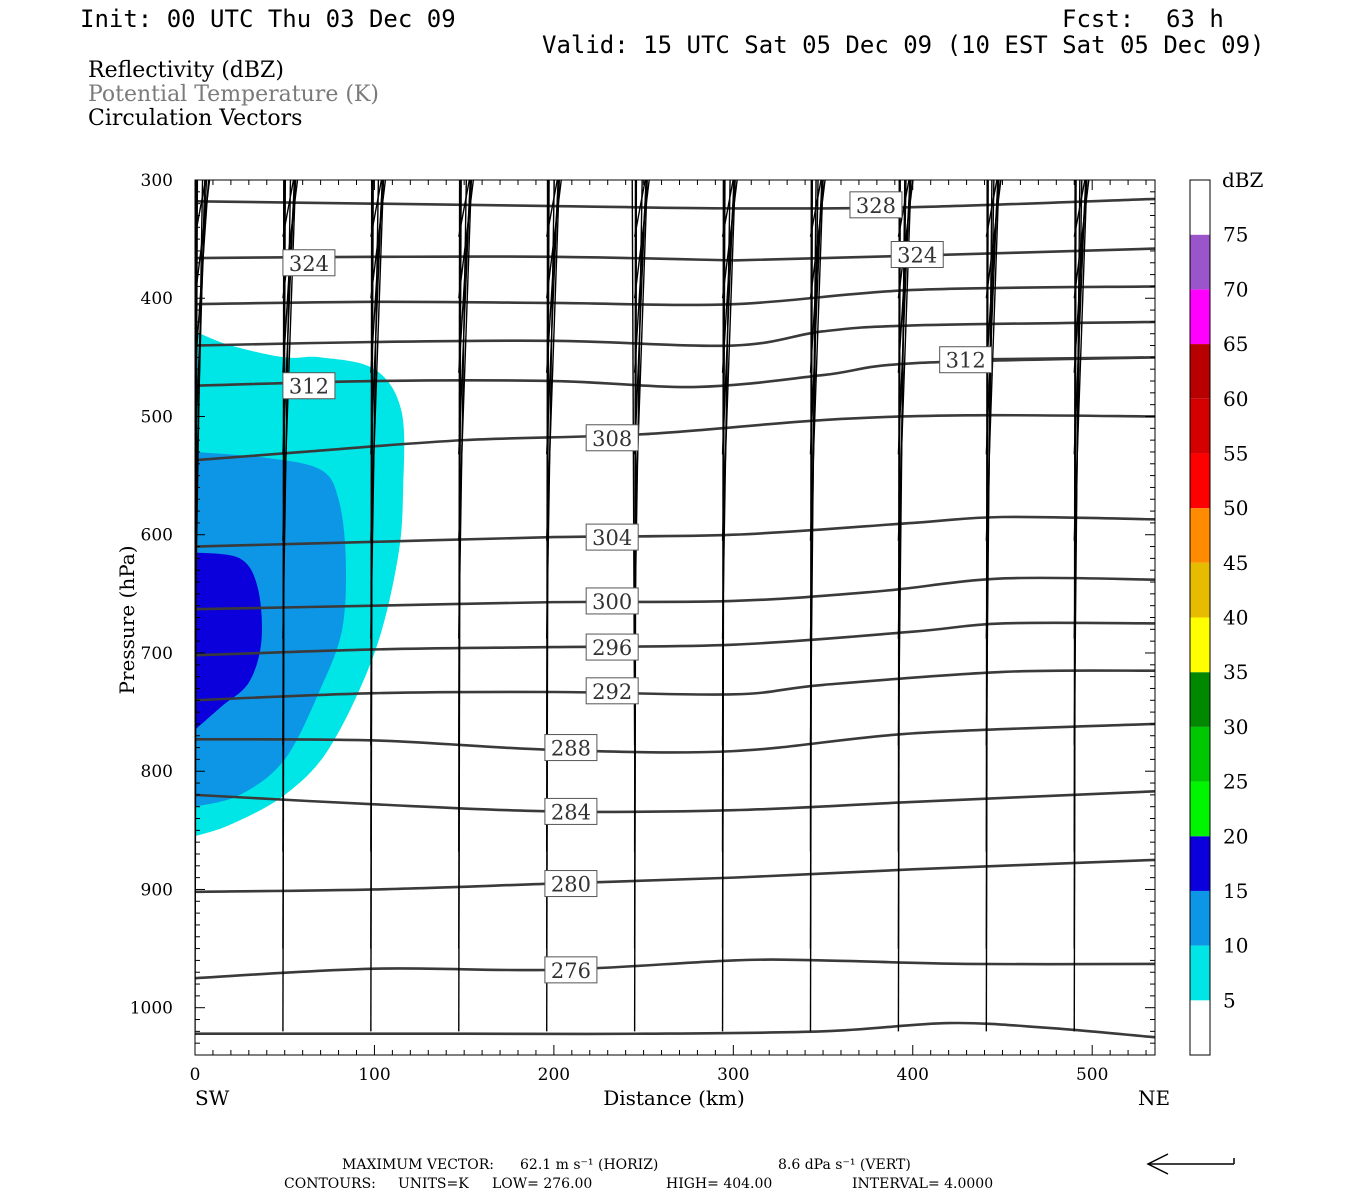 This screenshot has height=1200, width=1350. What do you see at coordinates (1235, 235) in the screenshot?
I see `colorbar-level-label: 75` at bounding box center [1235, 235].